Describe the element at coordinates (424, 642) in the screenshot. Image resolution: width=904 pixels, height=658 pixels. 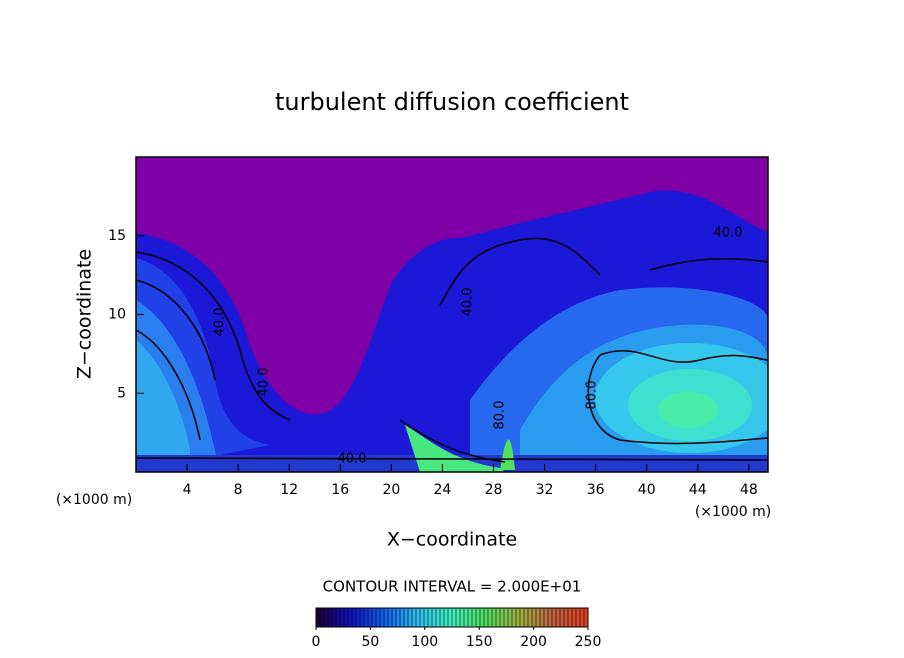
I see `colorbar-tick-label: 100` at that location.